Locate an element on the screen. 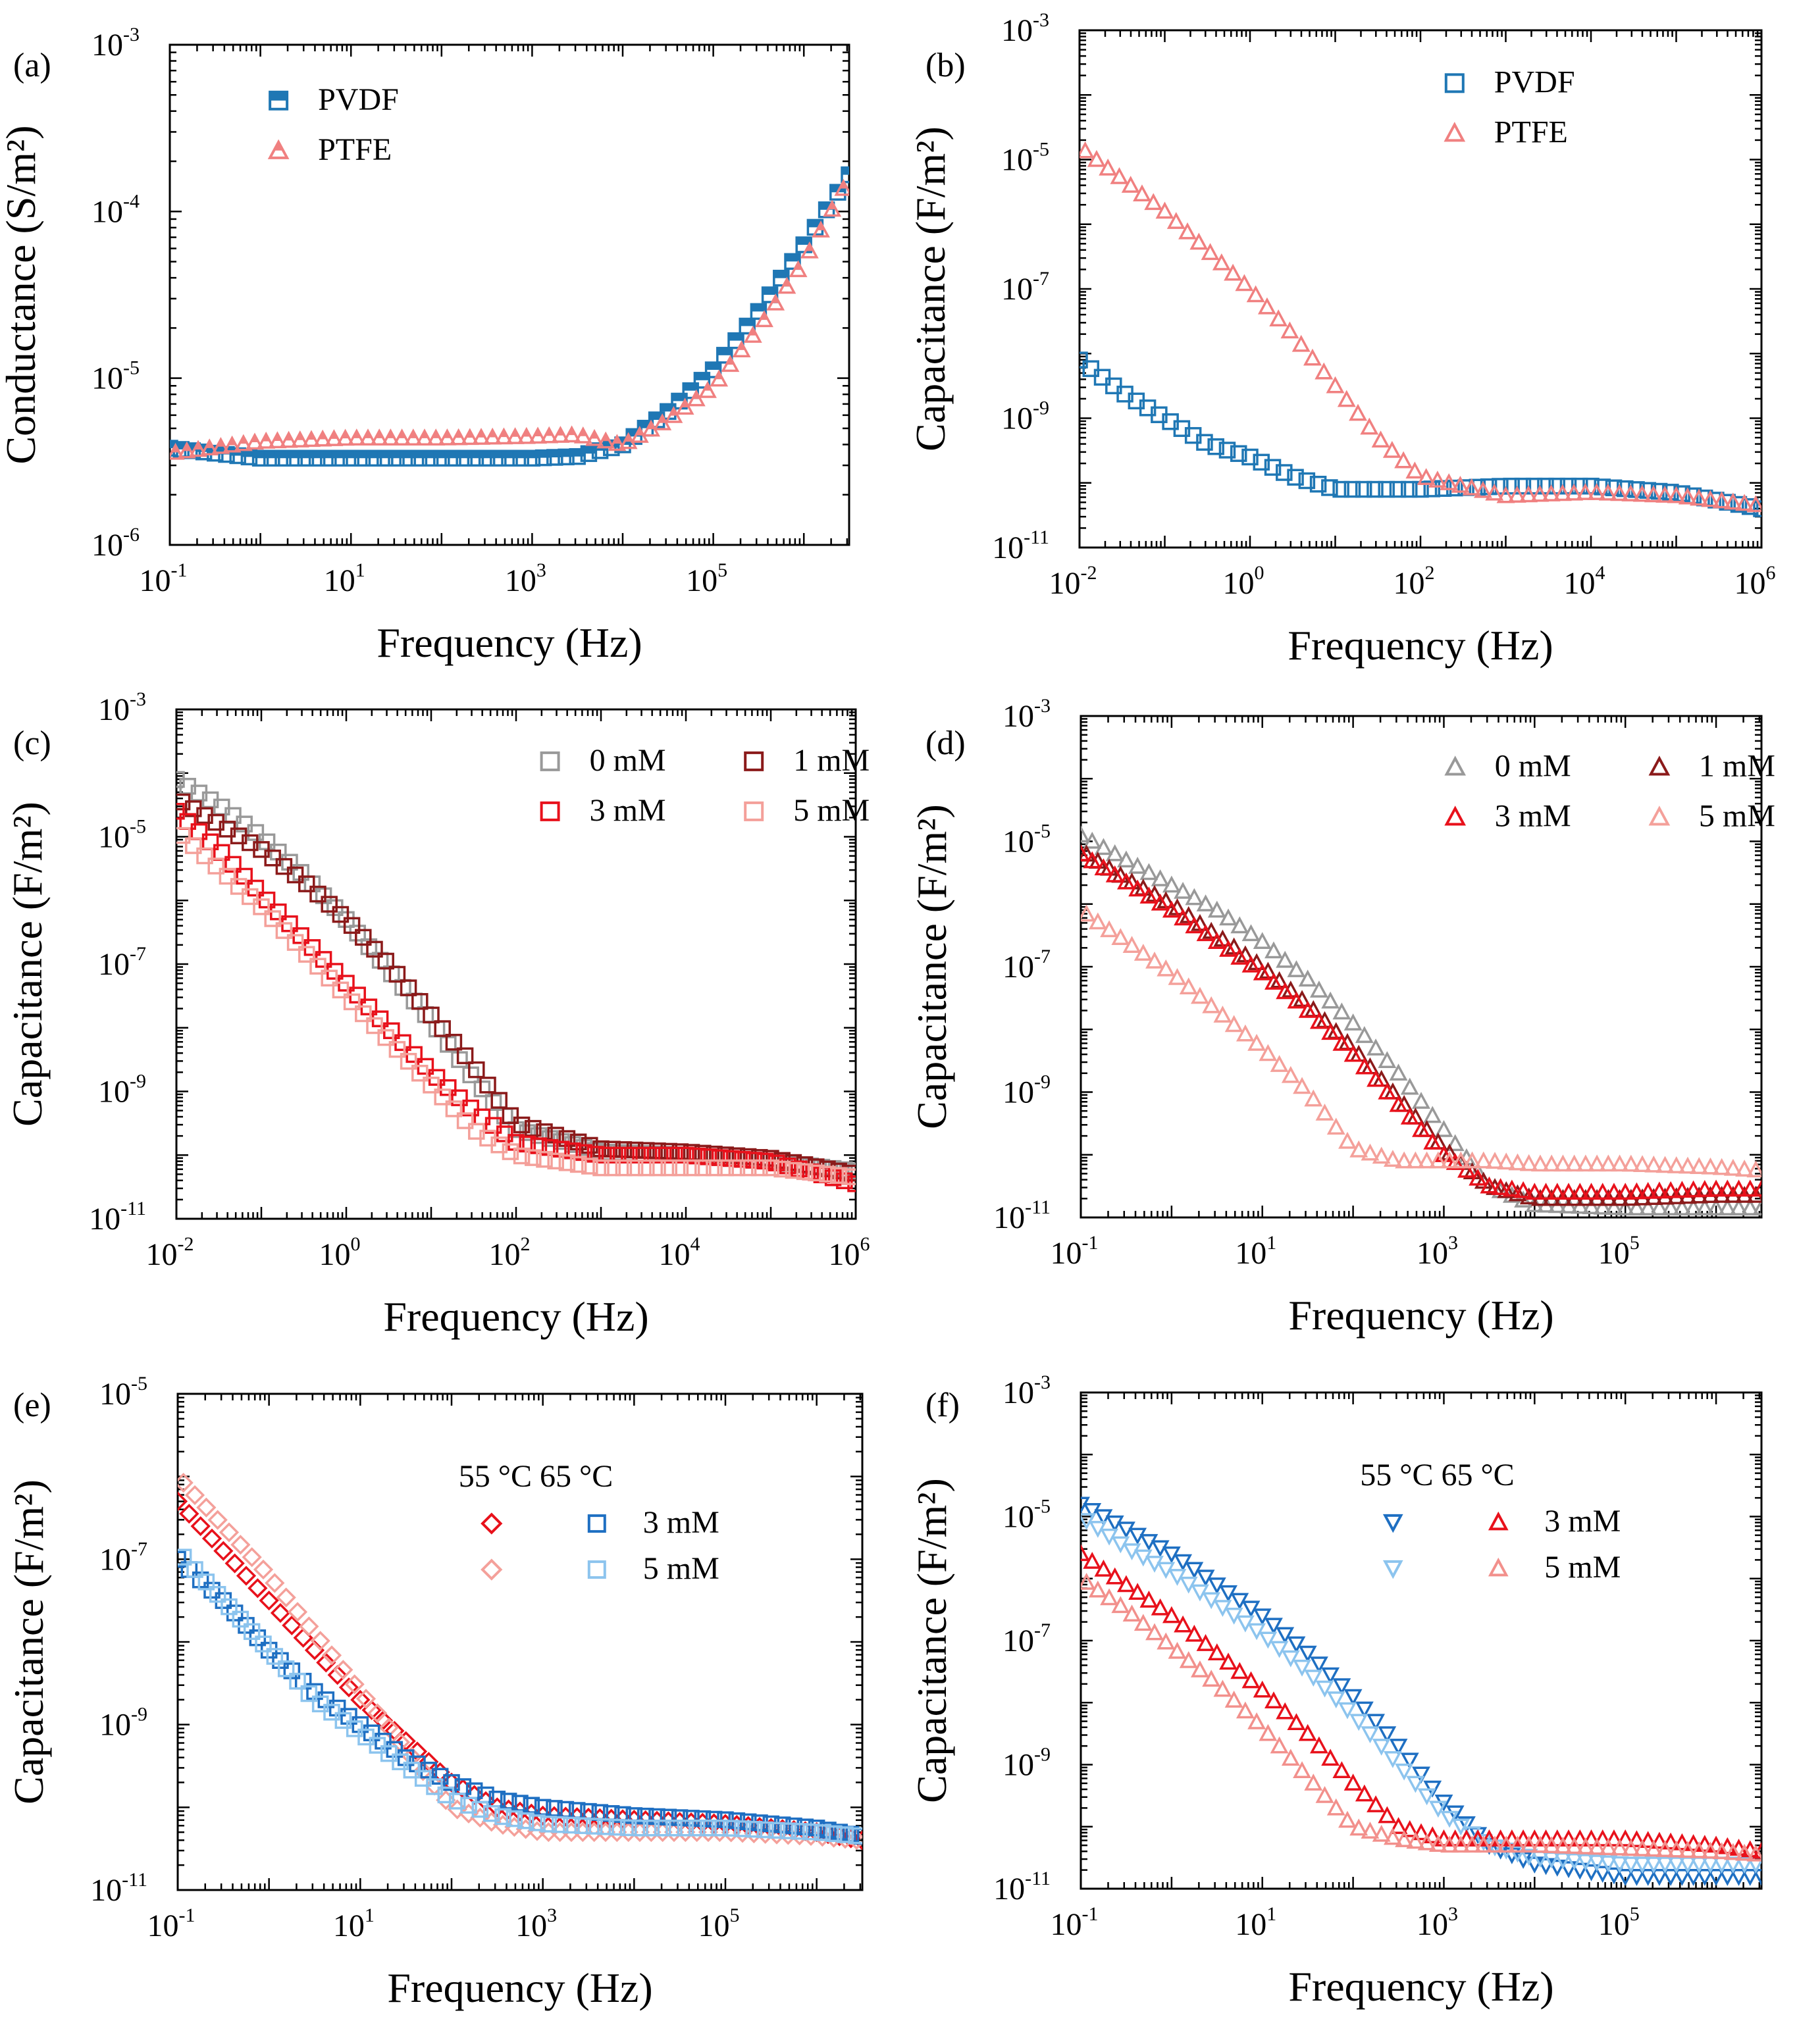 Image resolution: width=1797 pixels, height=2044 pixels. x-tick-label: 10⁻¹ is located at coordinates (1075, 1922).